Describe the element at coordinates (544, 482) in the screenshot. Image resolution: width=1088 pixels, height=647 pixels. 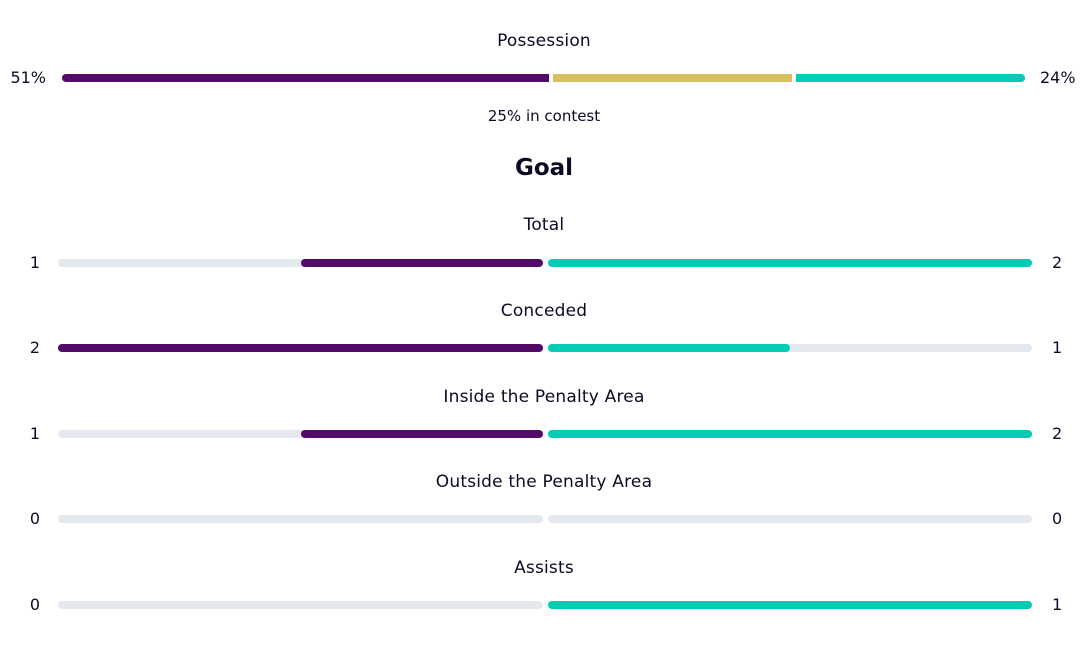
I see `stat-label: Outside the Penalty Area` at that location.